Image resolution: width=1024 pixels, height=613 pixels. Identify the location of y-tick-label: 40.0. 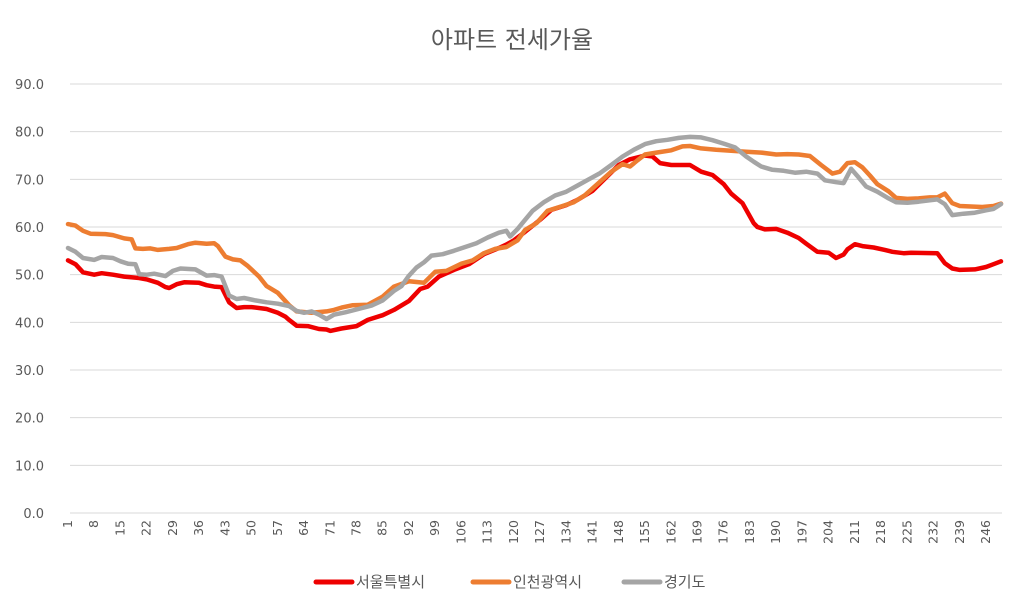
(29, 323).